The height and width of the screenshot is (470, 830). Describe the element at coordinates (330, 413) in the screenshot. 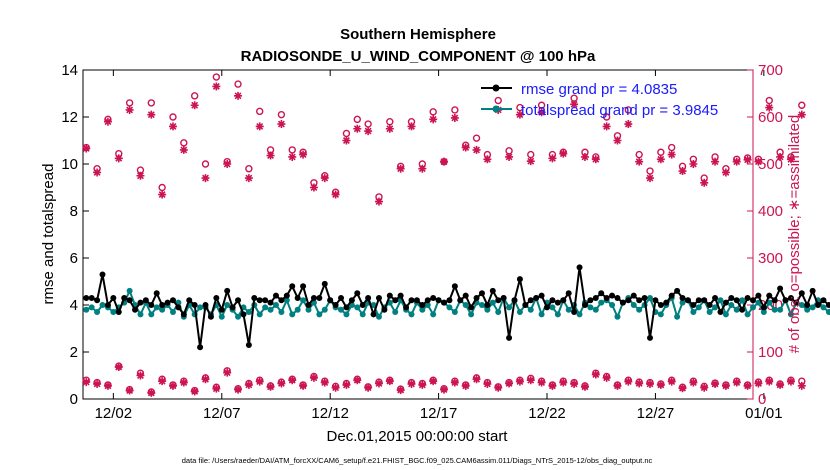

I see `x-tick-label: 12/12` at that location.